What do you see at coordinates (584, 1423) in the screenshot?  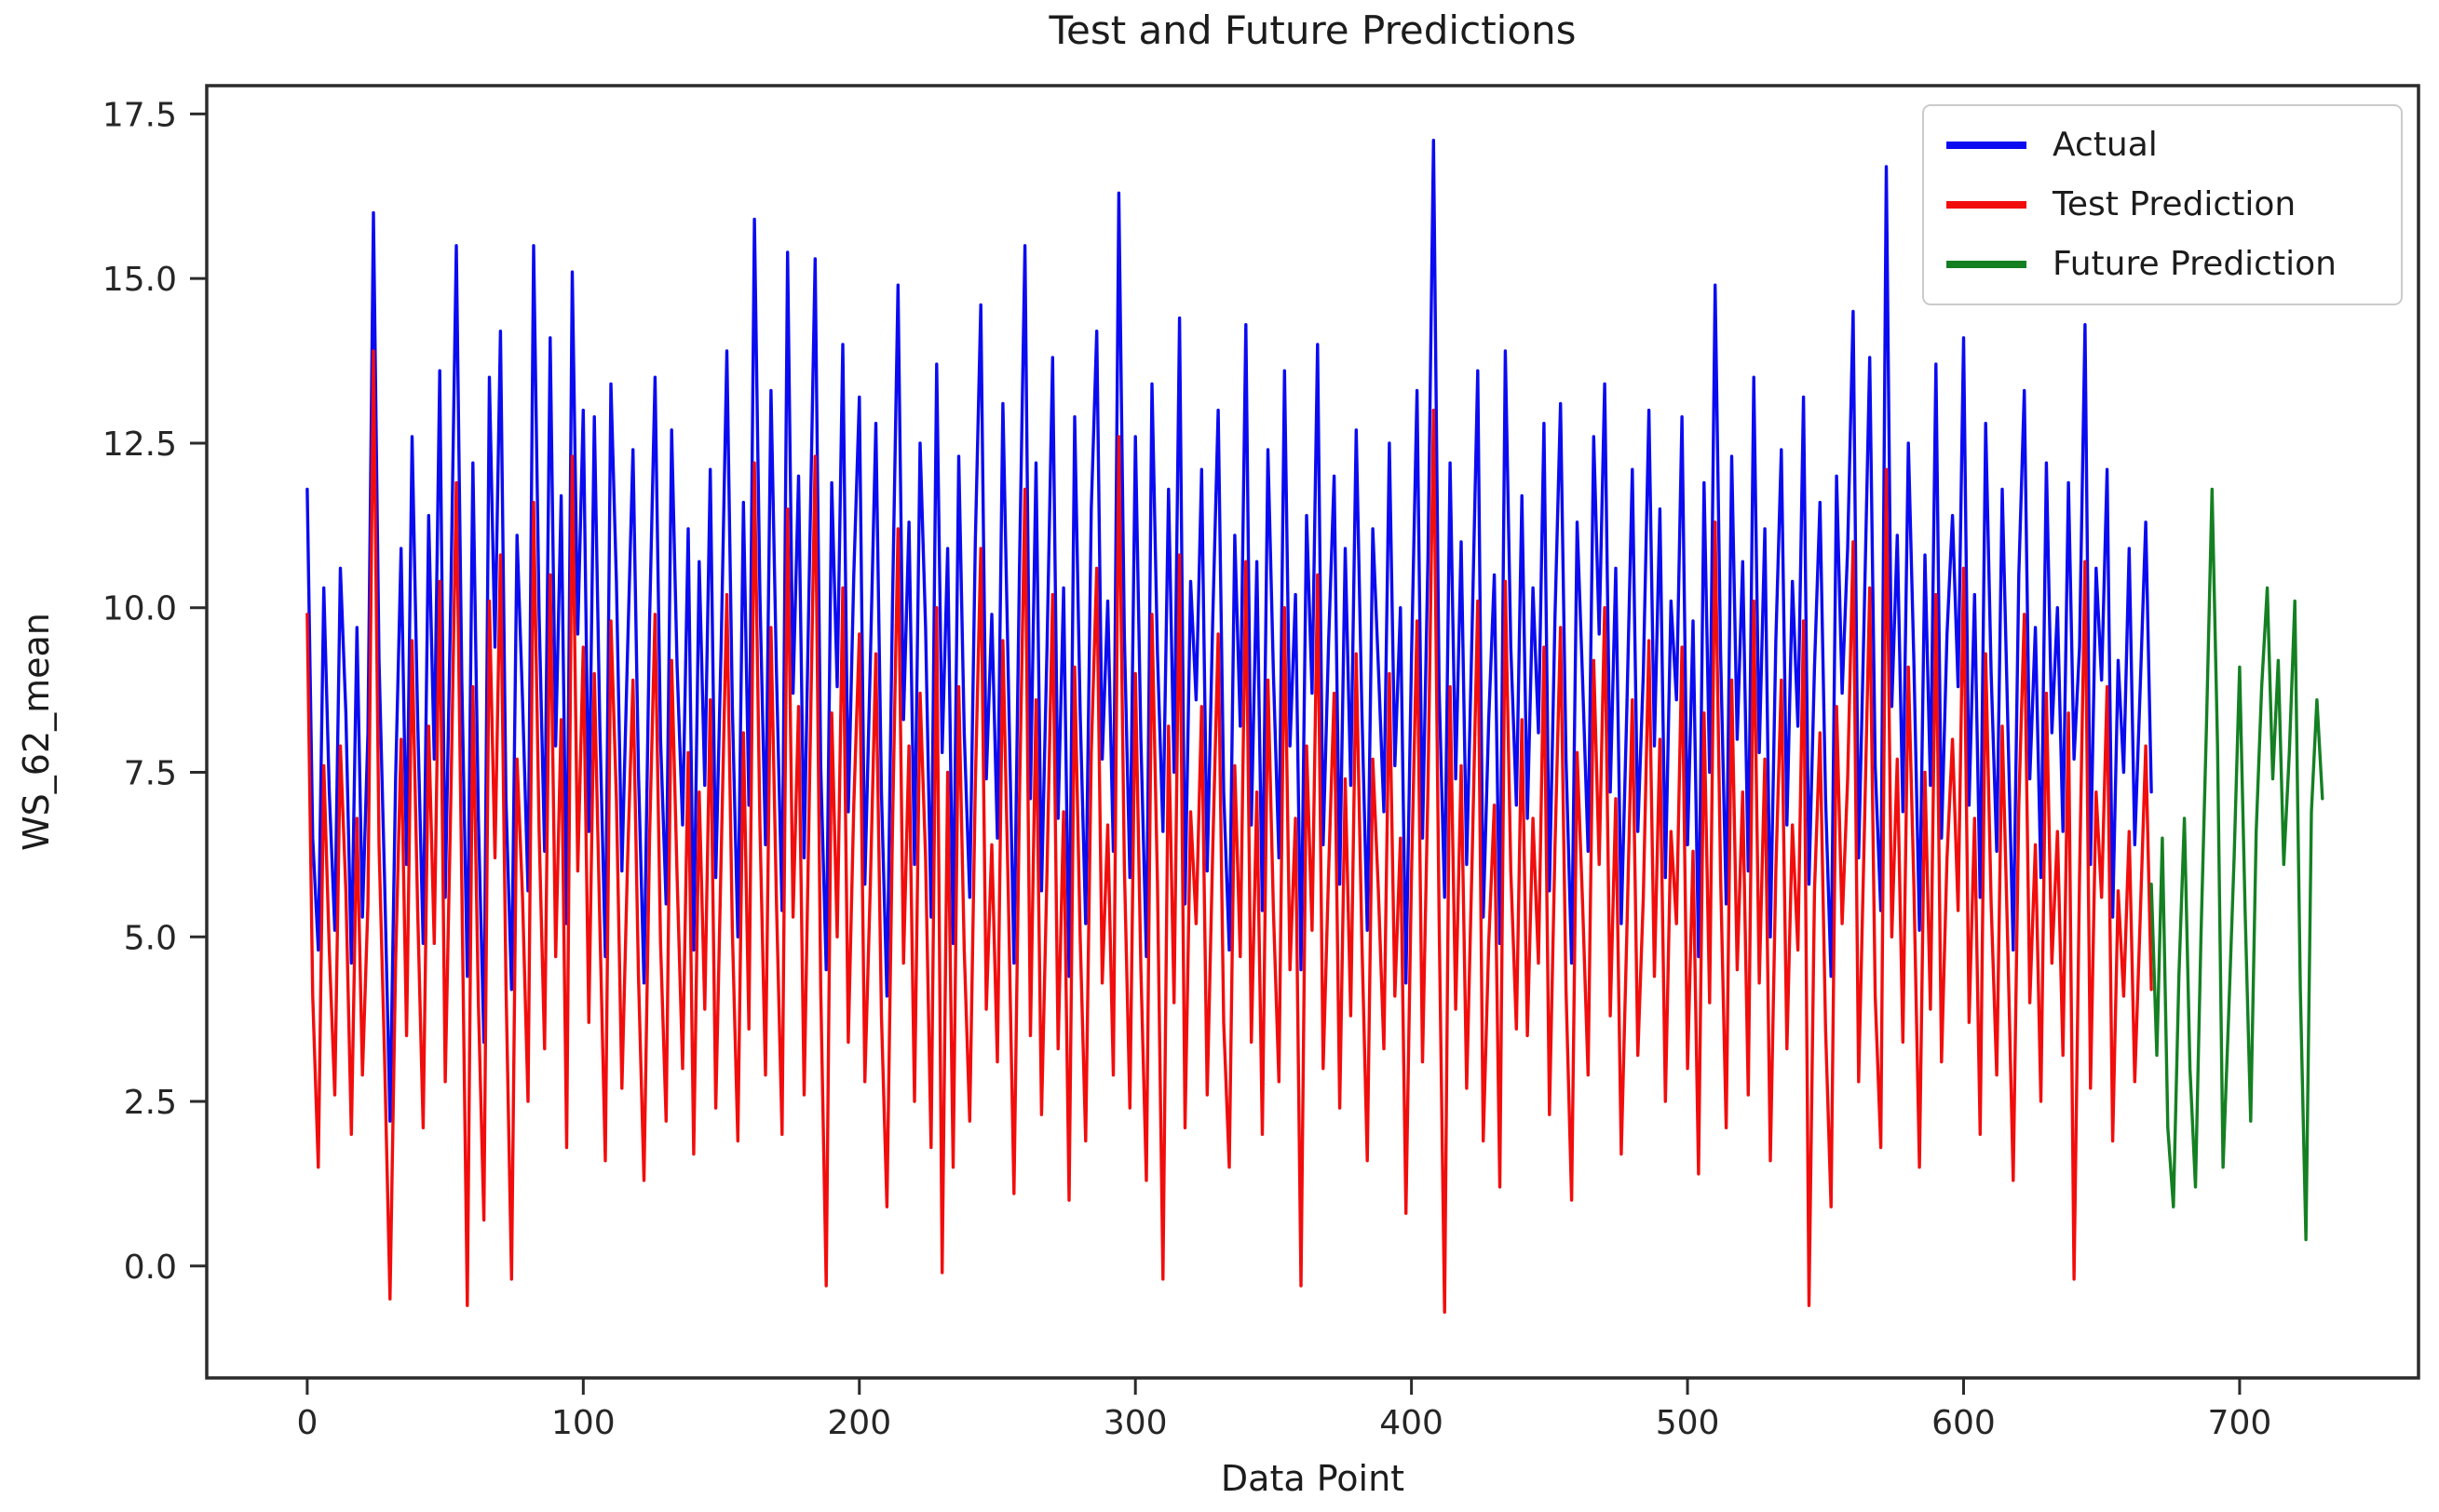 I see `x-tick-label: 100` at bounding box center [584, 1423].